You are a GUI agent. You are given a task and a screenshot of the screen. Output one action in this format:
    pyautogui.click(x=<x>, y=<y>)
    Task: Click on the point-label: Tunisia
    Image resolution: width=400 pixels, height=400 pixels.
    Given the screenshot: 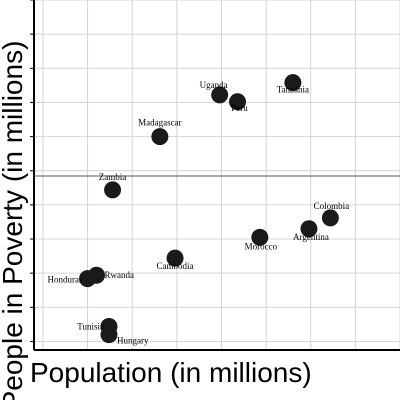 What is the action you would take?
    pyautogui.click(x=90, y=326)
    